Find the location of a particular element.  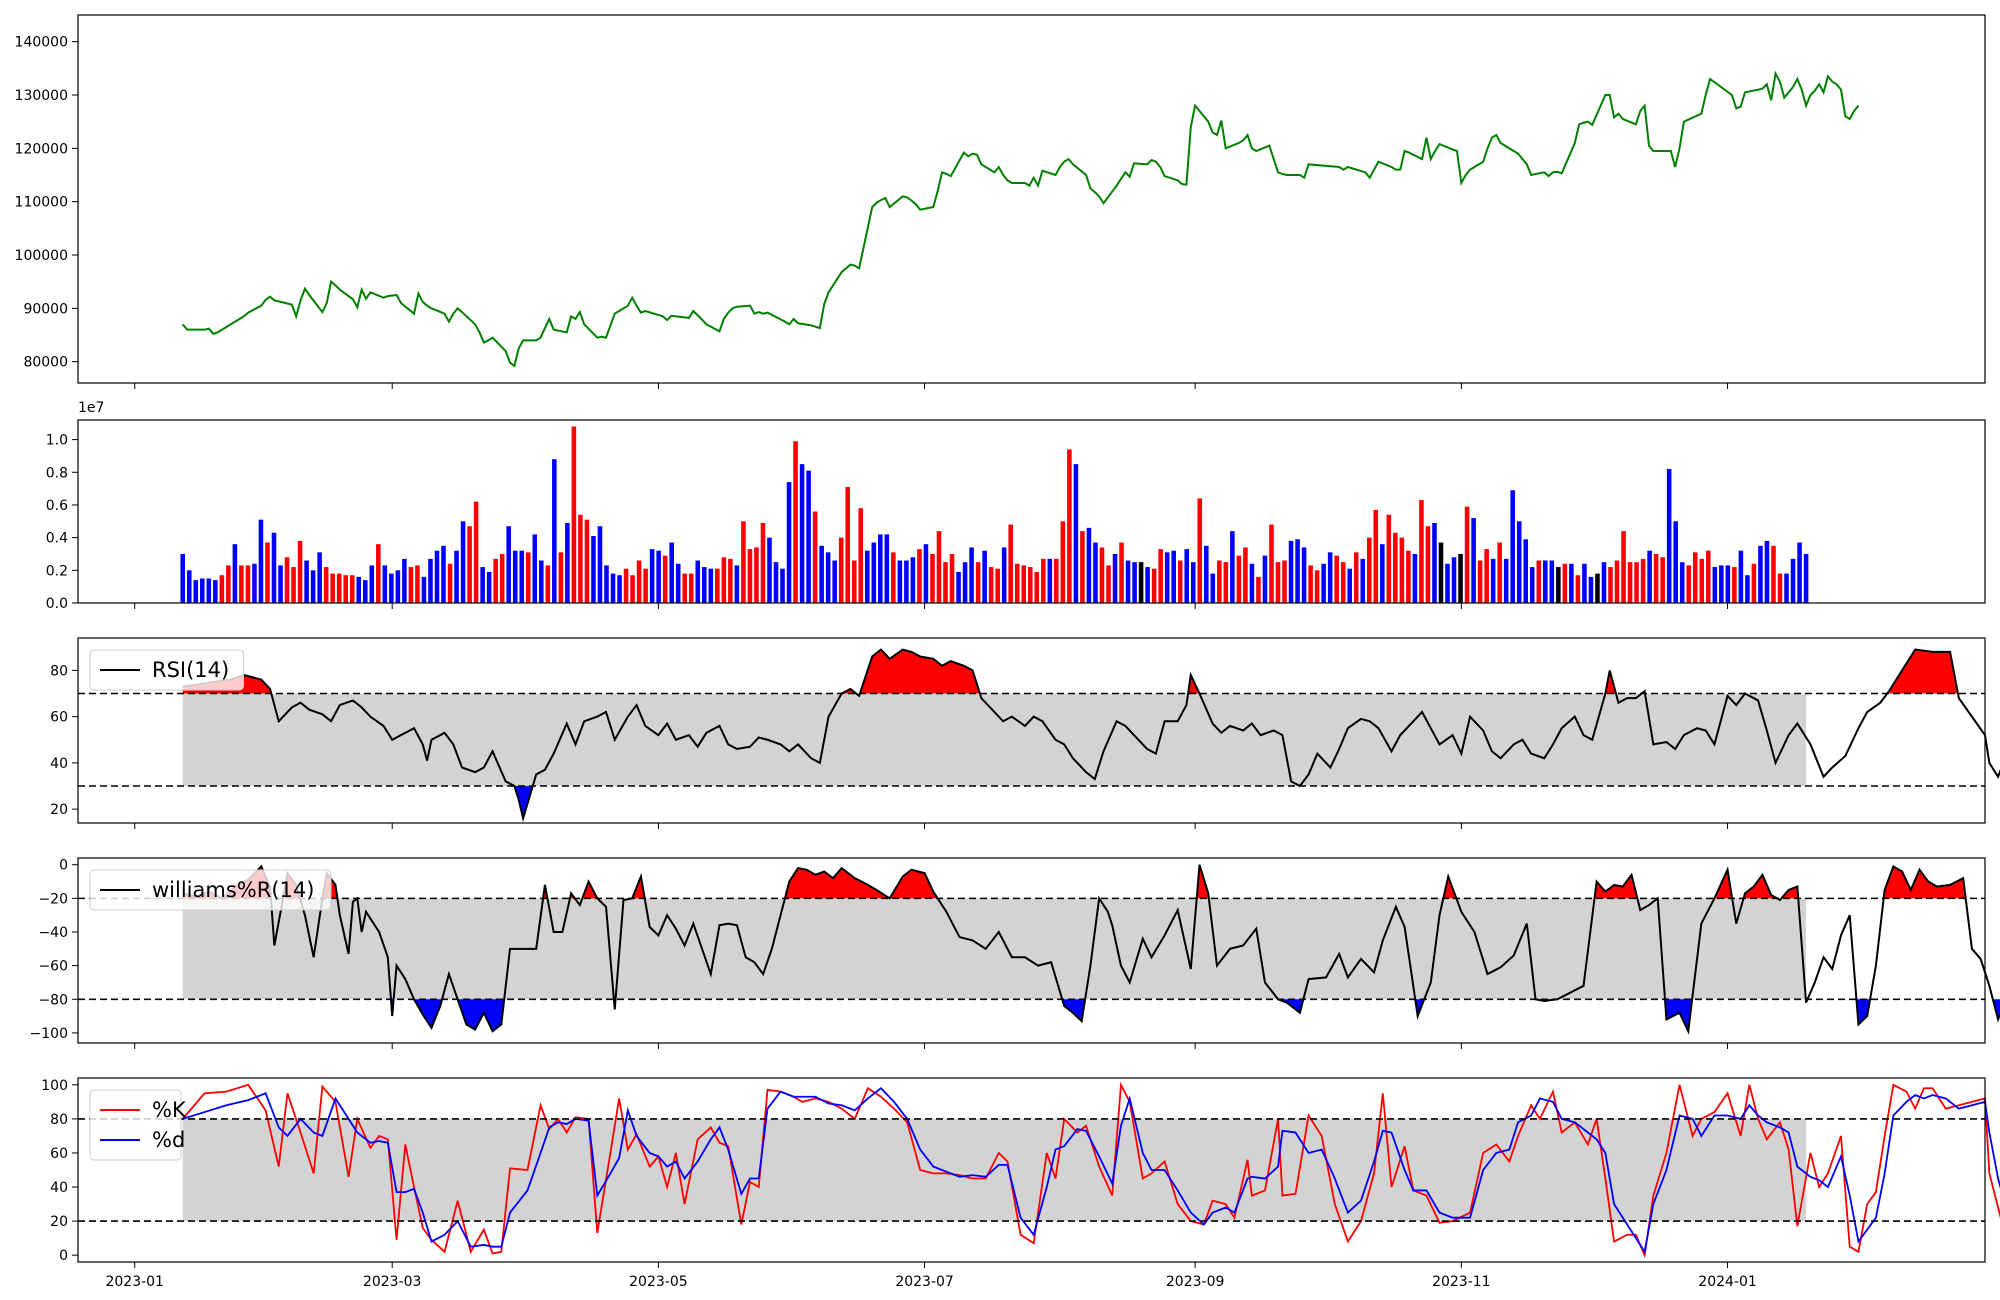

rsi-line is located at coordinates (1091, 735).